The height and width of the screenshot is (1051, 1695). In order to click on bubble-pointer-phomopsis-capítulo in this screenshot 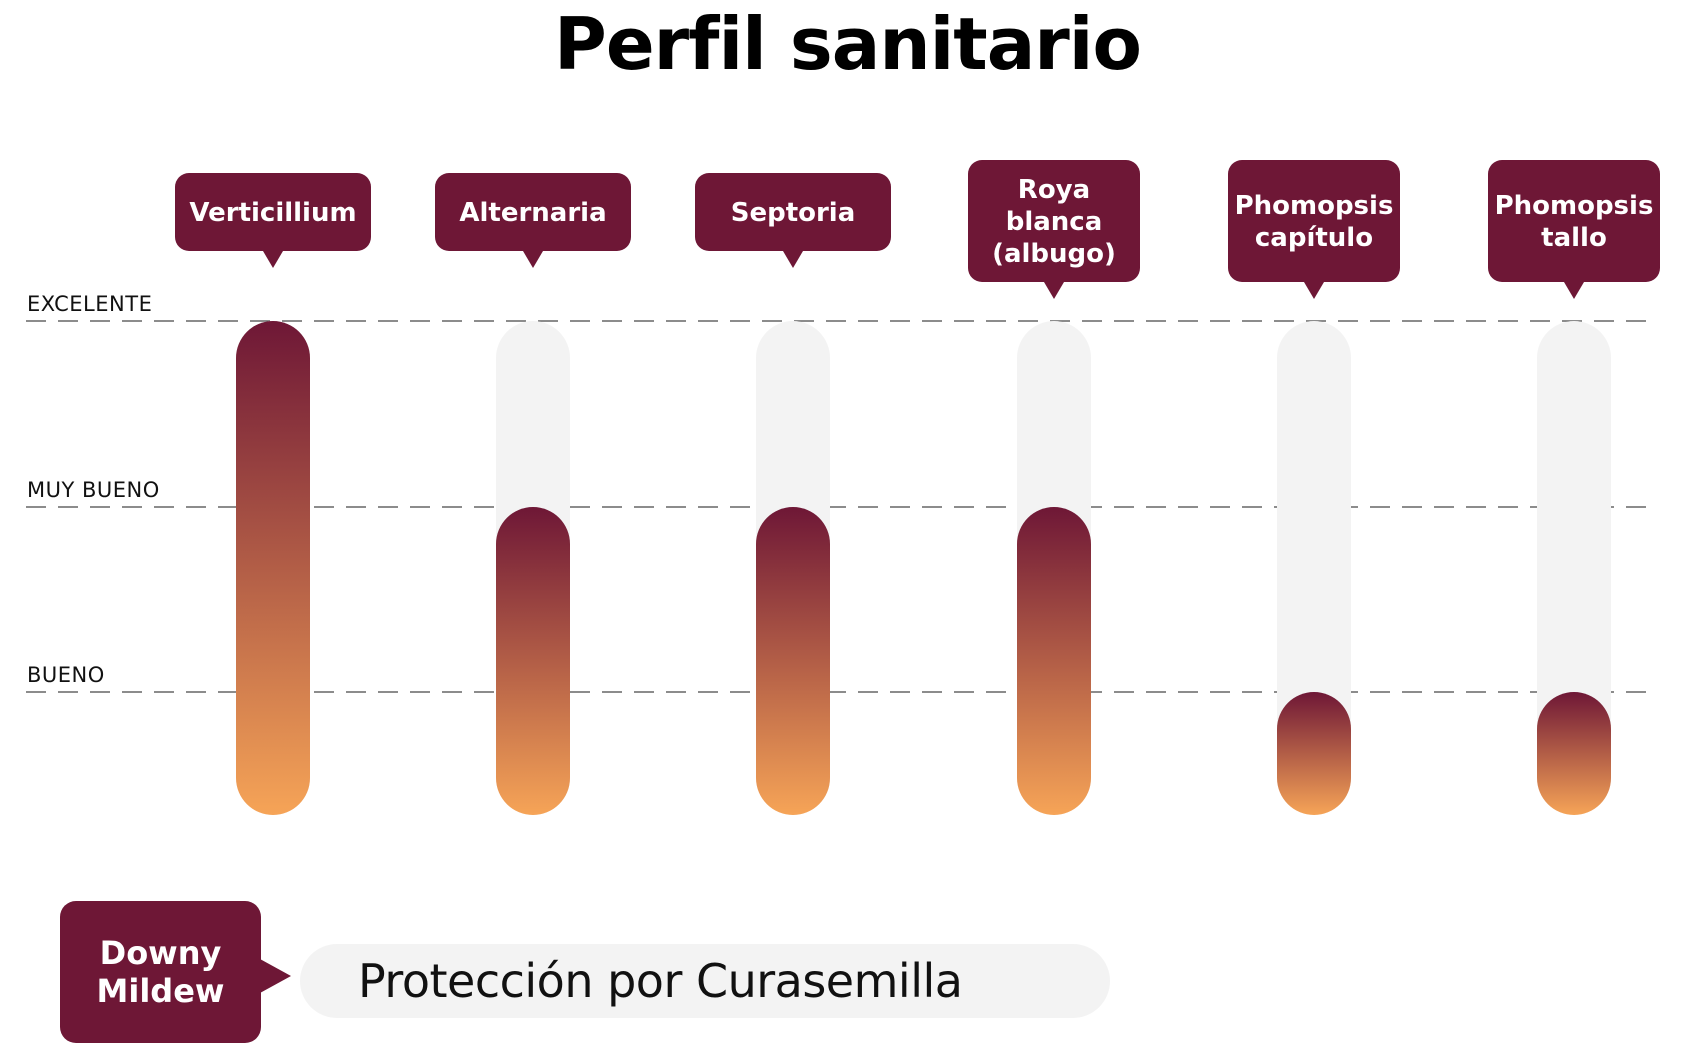, I will do `click(1314, 290)`.